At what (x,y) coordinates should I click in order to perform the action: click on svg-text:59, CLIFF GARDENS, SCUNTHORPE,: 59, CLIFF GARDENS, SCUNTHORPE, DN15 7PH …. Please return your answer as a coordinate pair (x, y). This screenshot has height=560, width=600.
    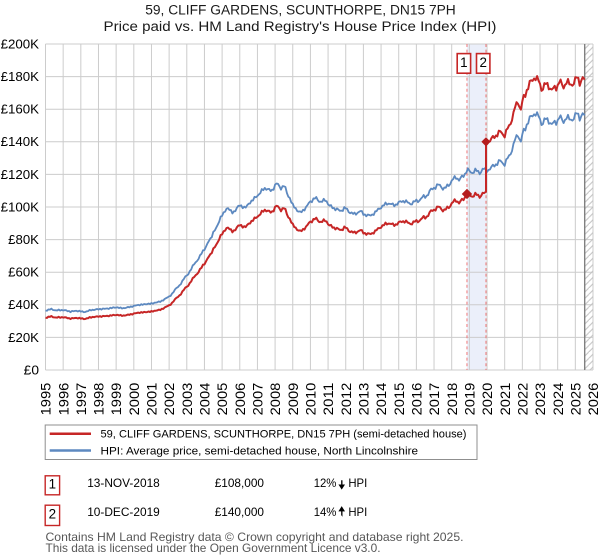
    Looking at the image, I should click on (284, 435).